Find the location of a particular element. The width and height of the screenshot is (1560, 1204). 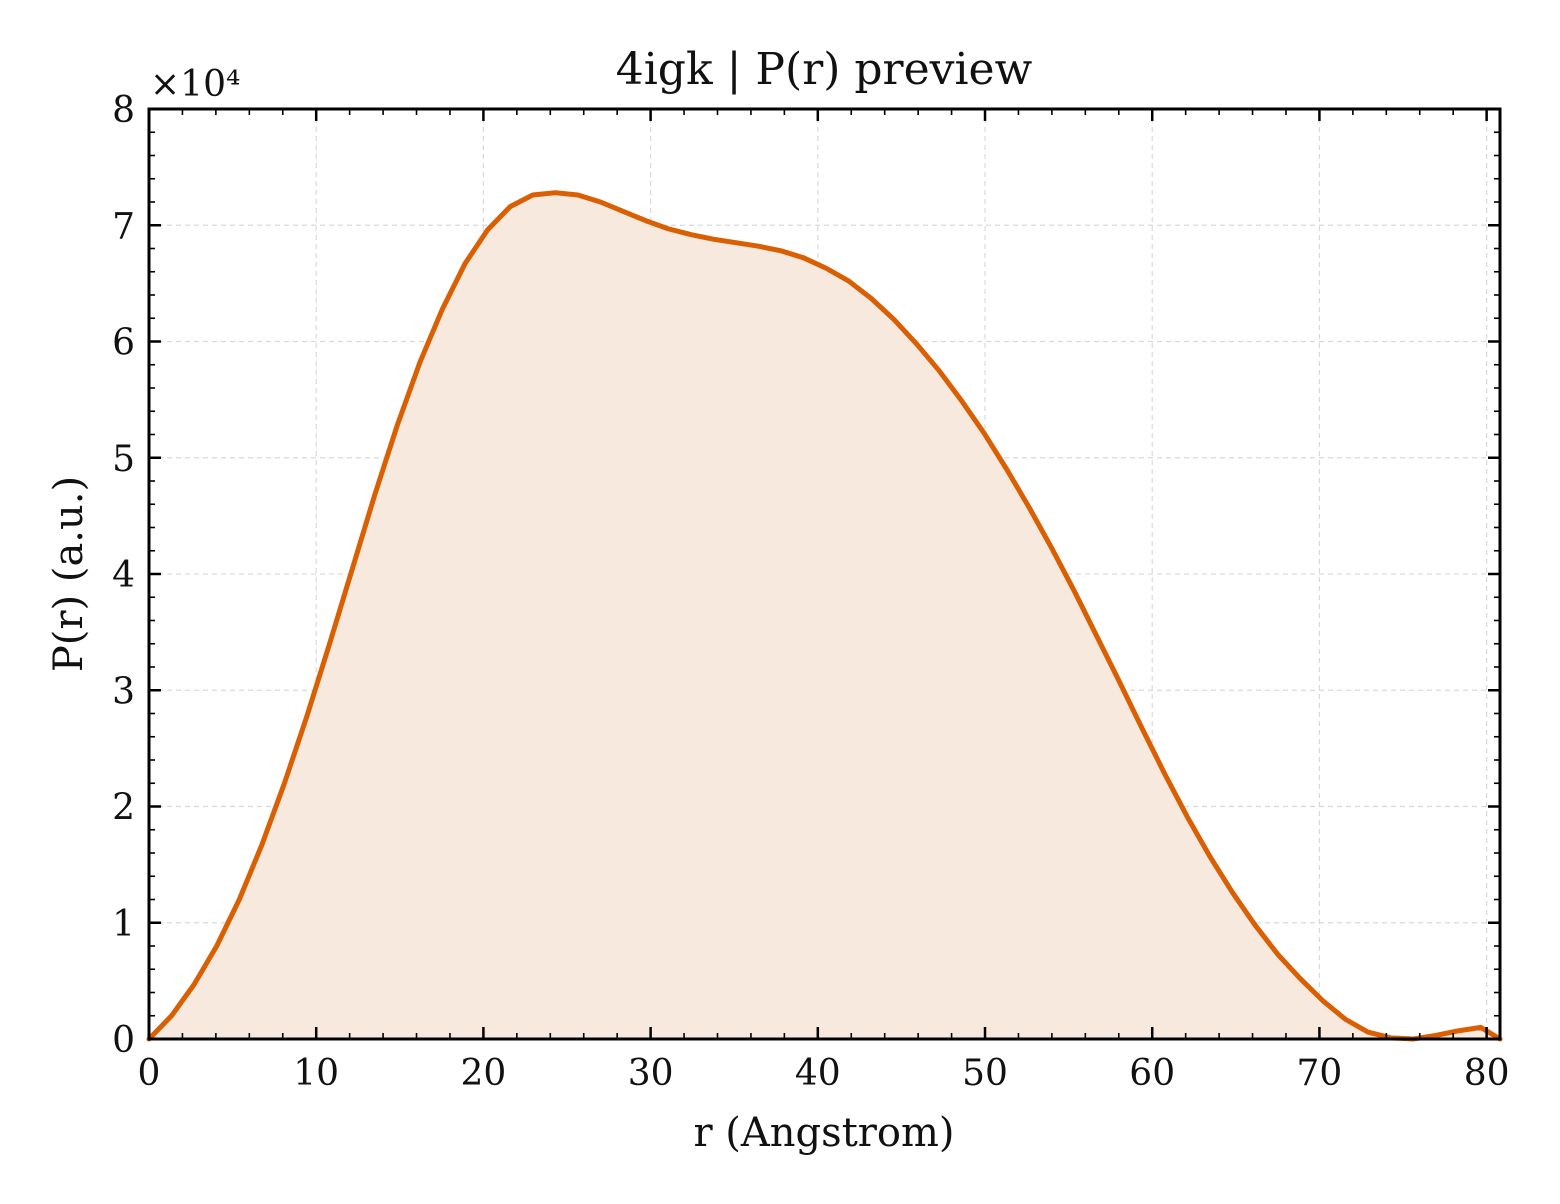

x-tick-label: 60 is located at coordinates (1152, 1073).